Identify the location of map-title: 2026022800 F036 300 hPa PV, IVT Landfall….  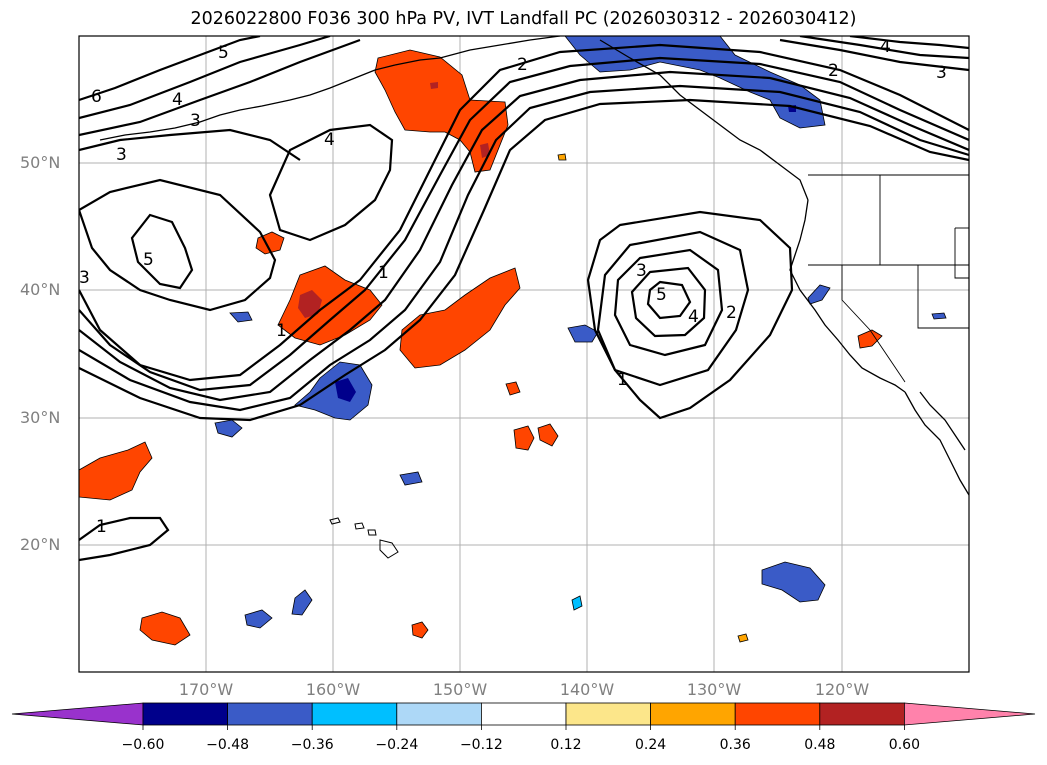
(523, 19).